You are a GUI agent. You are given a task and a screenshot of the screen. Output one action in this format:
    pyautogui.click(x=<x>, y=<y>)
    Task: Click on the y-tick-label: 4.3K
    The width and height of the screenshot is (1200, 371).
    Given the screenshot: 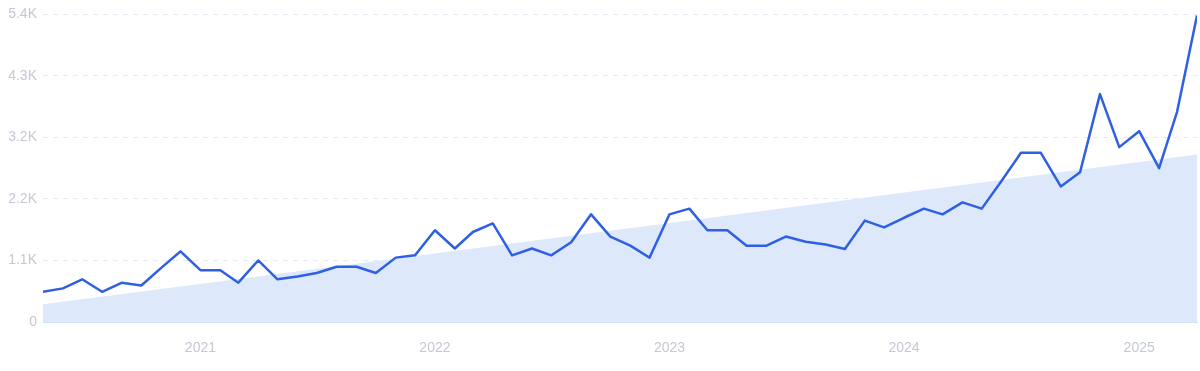 What is the action you would take?
    pyautogui.click(x=23, y=74)
    